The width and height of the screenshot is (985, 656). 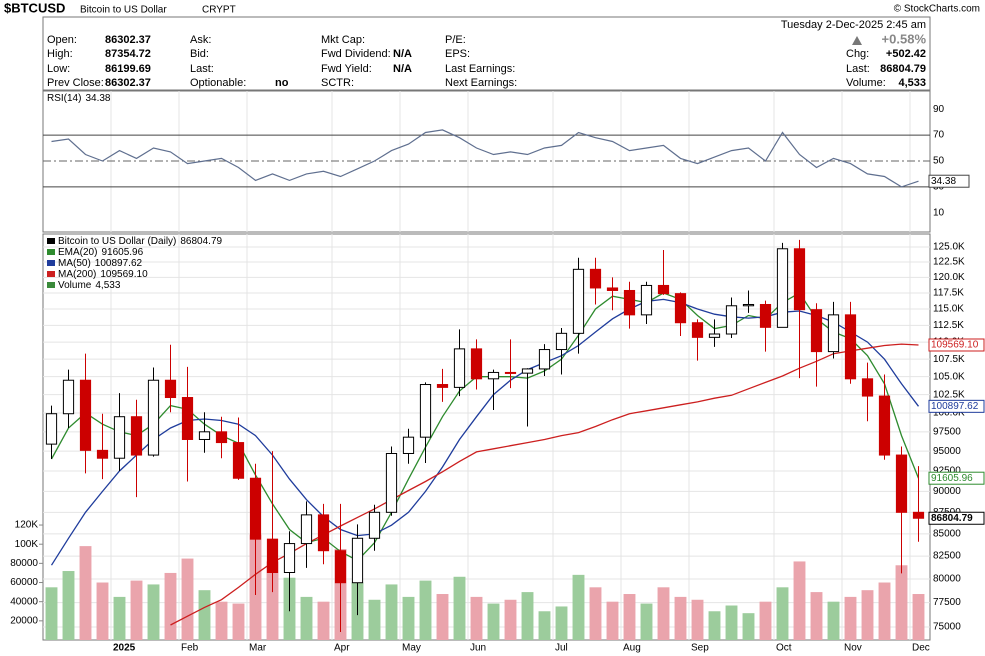 What do you see at coordinates (128, 83) in the screenshot?
I see `quote-value: 86302.37` at bounding box center [128, 83].